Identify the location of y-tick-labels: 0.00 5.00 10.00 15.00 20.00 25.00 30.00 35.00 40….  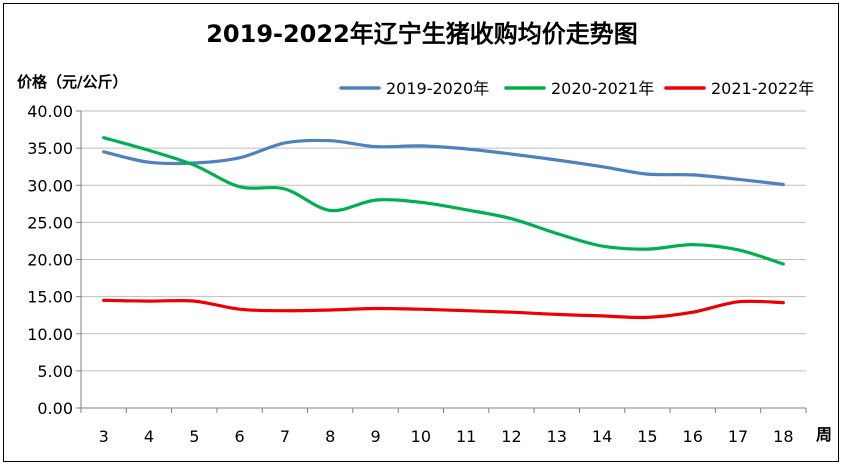
(50, 260).